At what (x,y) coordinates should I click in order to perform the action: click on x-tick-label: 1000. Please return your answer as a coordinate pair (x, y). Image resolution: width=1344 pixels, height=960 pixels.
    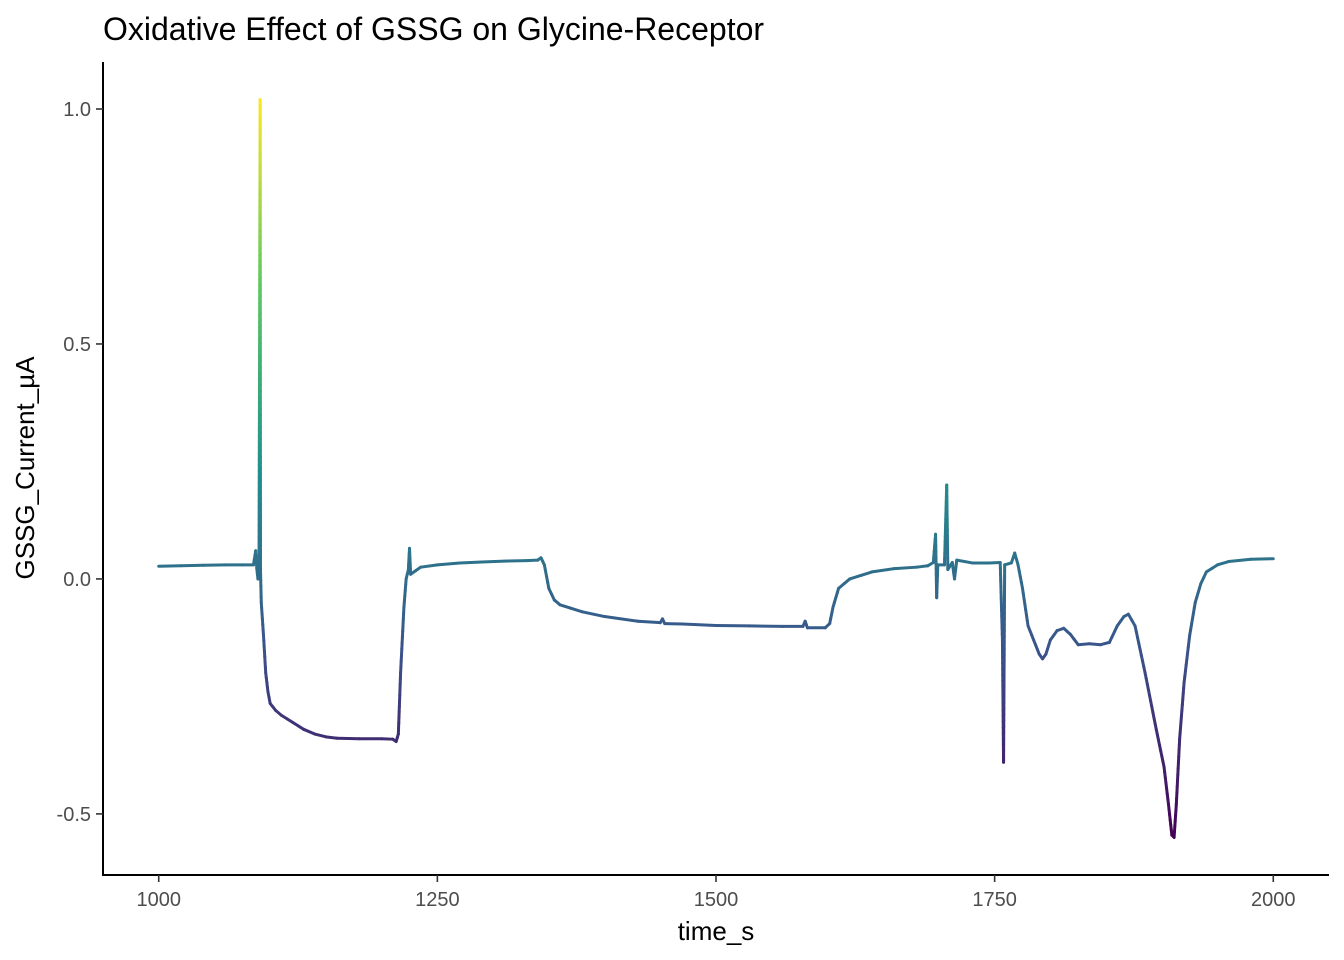
    Looking at the image, I should click on (158, 900).